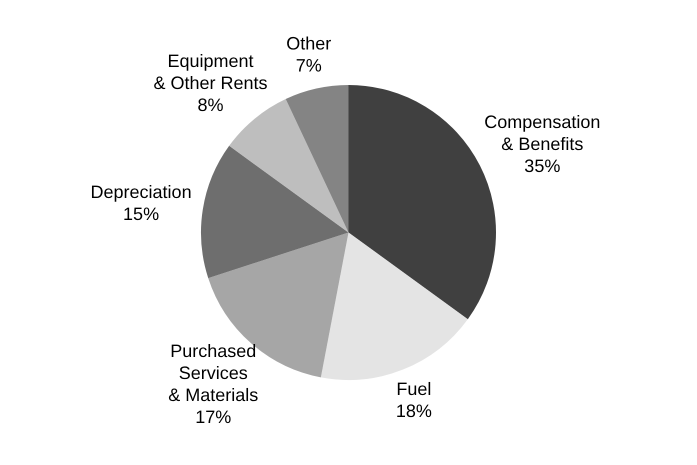 This screenshot has height=465, width=697. I want to click on slice-label: Compensation & Benefits, so click(542, 133).